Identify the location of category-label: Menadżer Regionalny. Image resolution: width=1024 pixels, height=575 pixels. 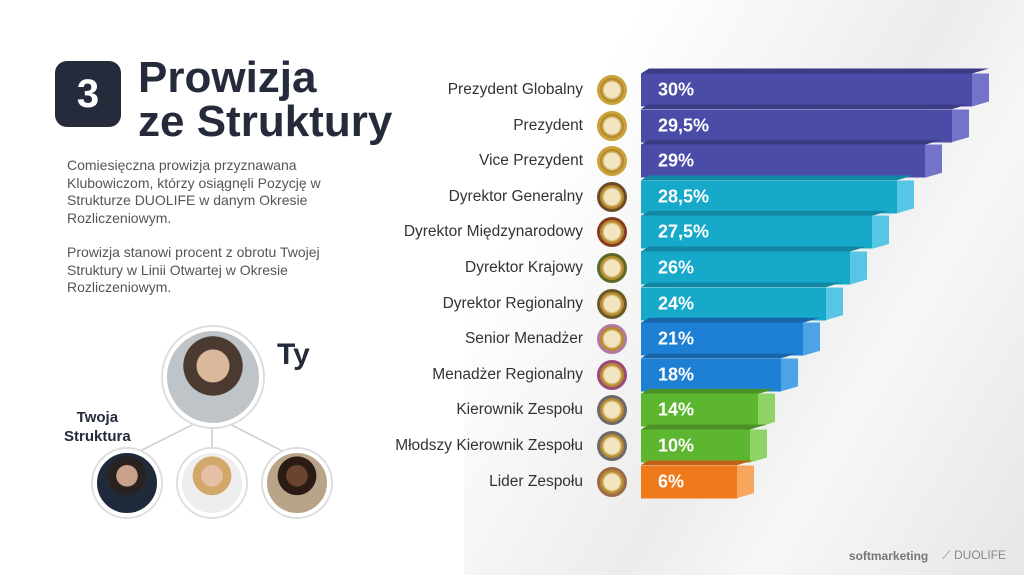
(507, 374).